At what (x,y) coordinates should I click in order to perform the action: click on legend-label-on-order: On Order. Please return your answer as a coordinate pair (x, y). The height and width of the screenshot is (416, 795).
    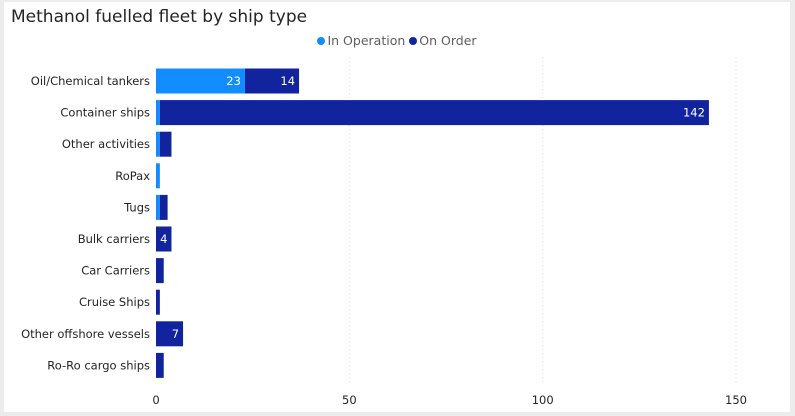
    Looking at the image, I should click on (448, 40).